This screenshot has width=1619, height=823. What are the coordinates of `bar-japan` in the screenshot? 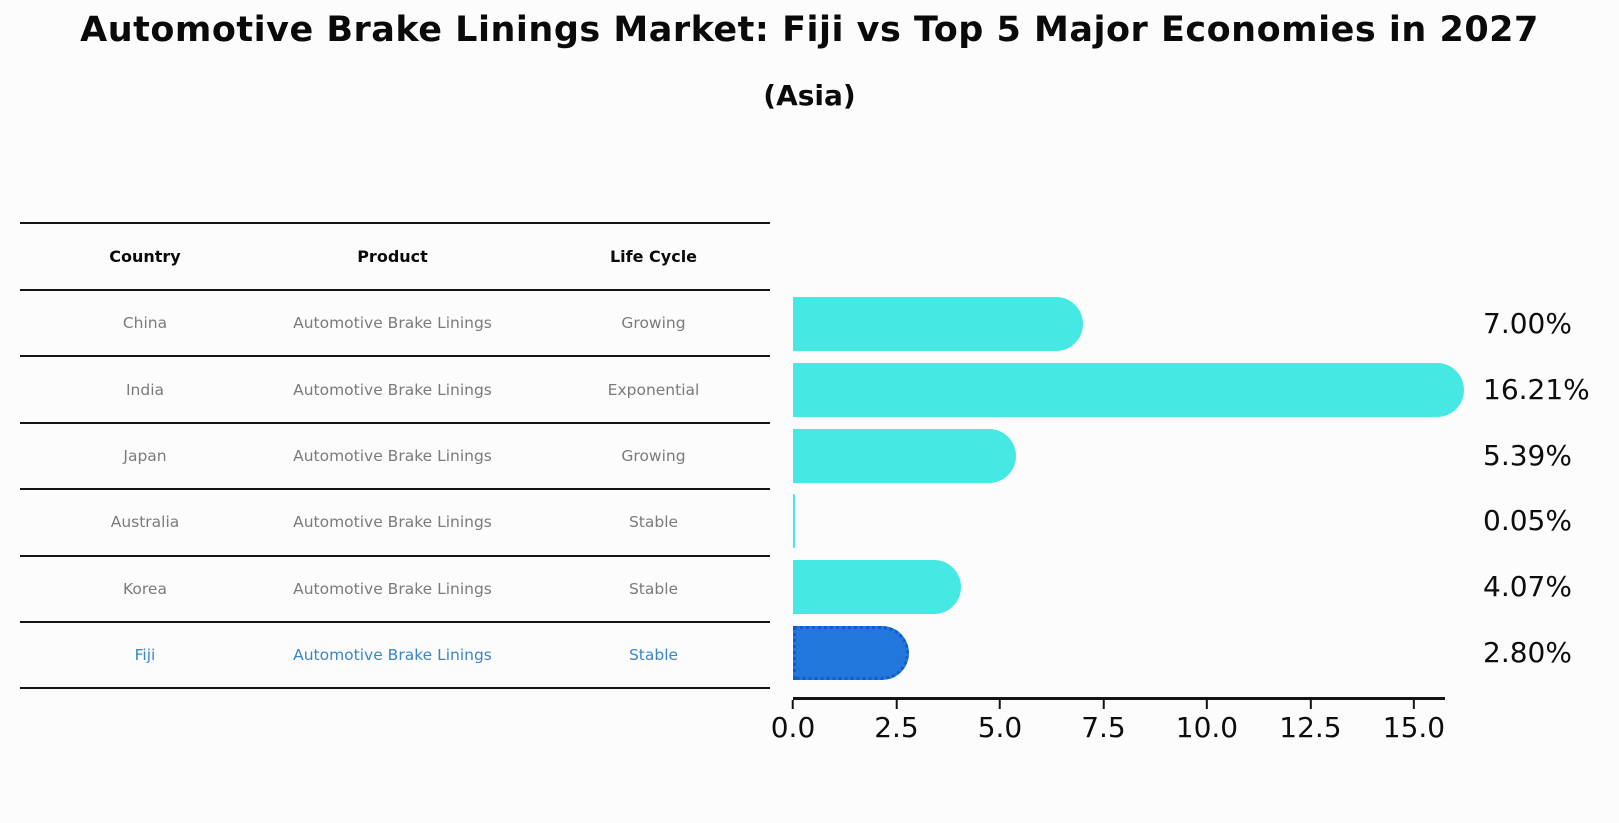 It's located at (905, 455).